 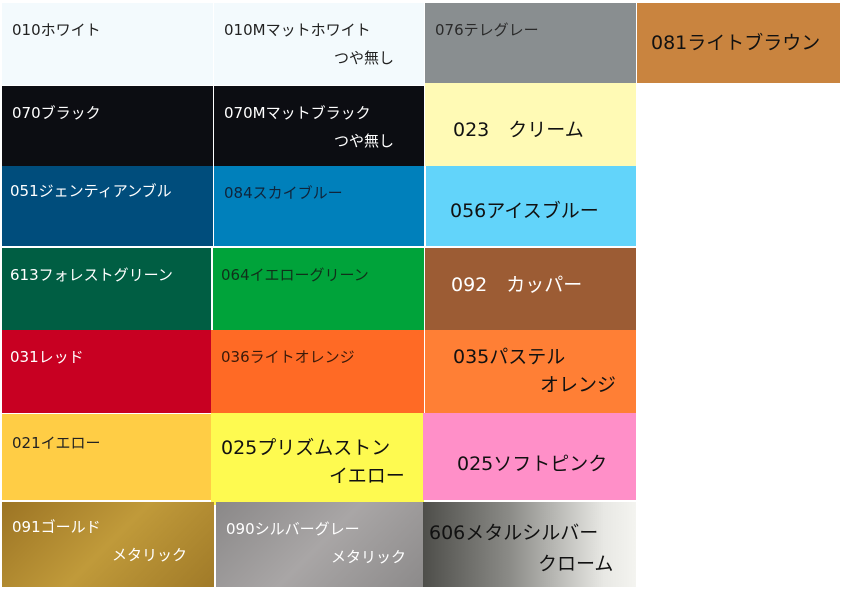 I want to click on swatch-label-line1: 613フォレストグリーン, so click(x=91, y=275).